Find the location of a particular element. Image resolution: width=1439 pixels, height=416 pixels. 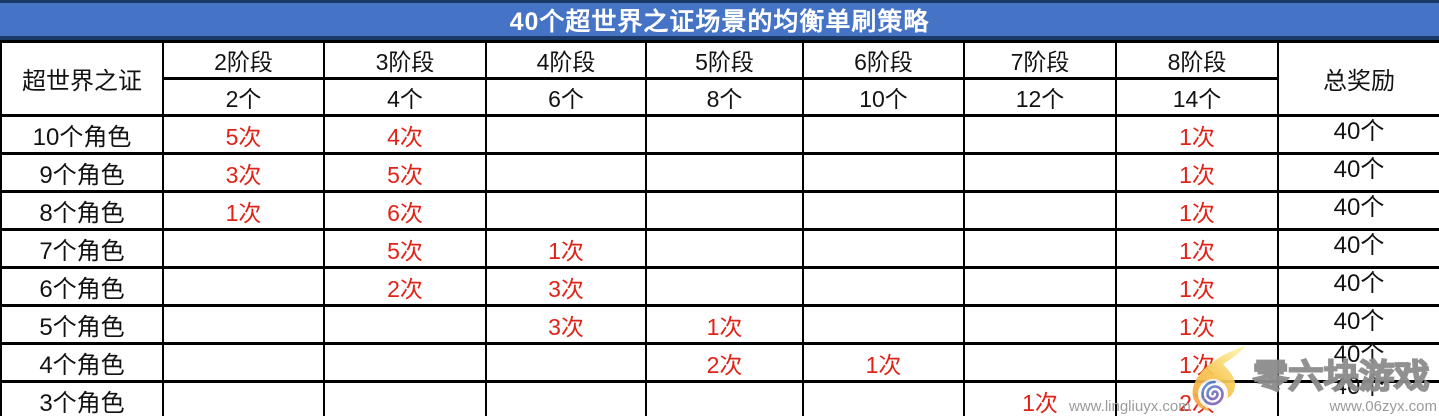

table-row: 9个角色 3次 5次 1次 40个 is located at coordinates (719, 172).